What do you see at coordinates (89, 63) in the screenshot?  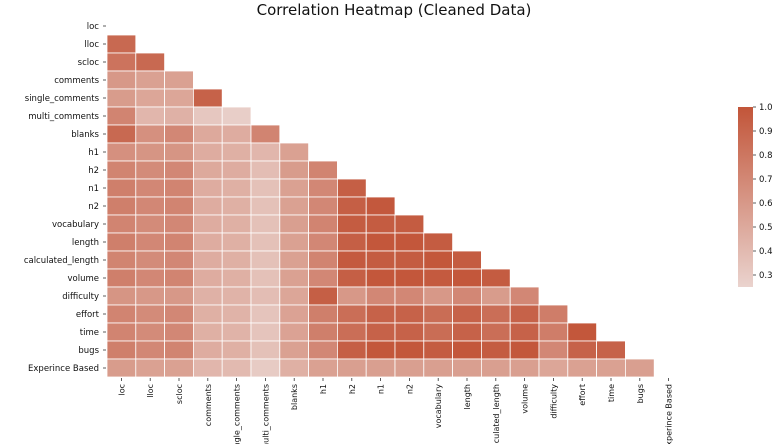 I see `y-tick-label: scloc` at bounding box center [89, 63].